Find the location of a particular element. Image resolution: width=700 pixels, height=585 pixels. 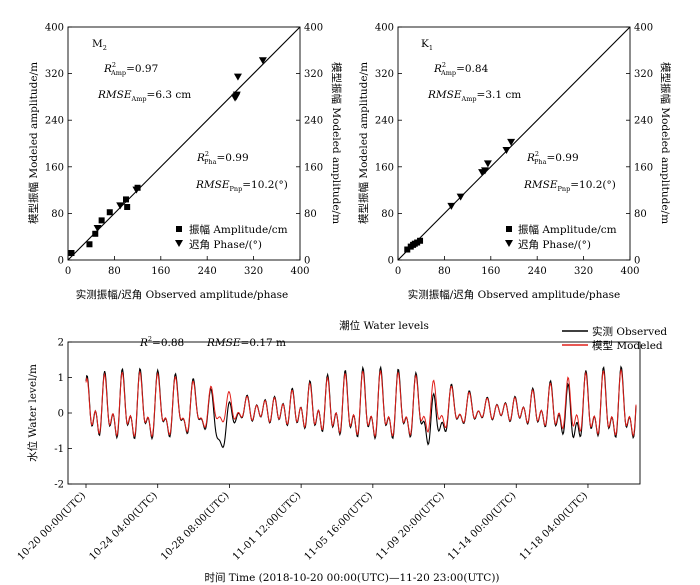

y-tick-label: 320 is located at coordinates (54, 74).